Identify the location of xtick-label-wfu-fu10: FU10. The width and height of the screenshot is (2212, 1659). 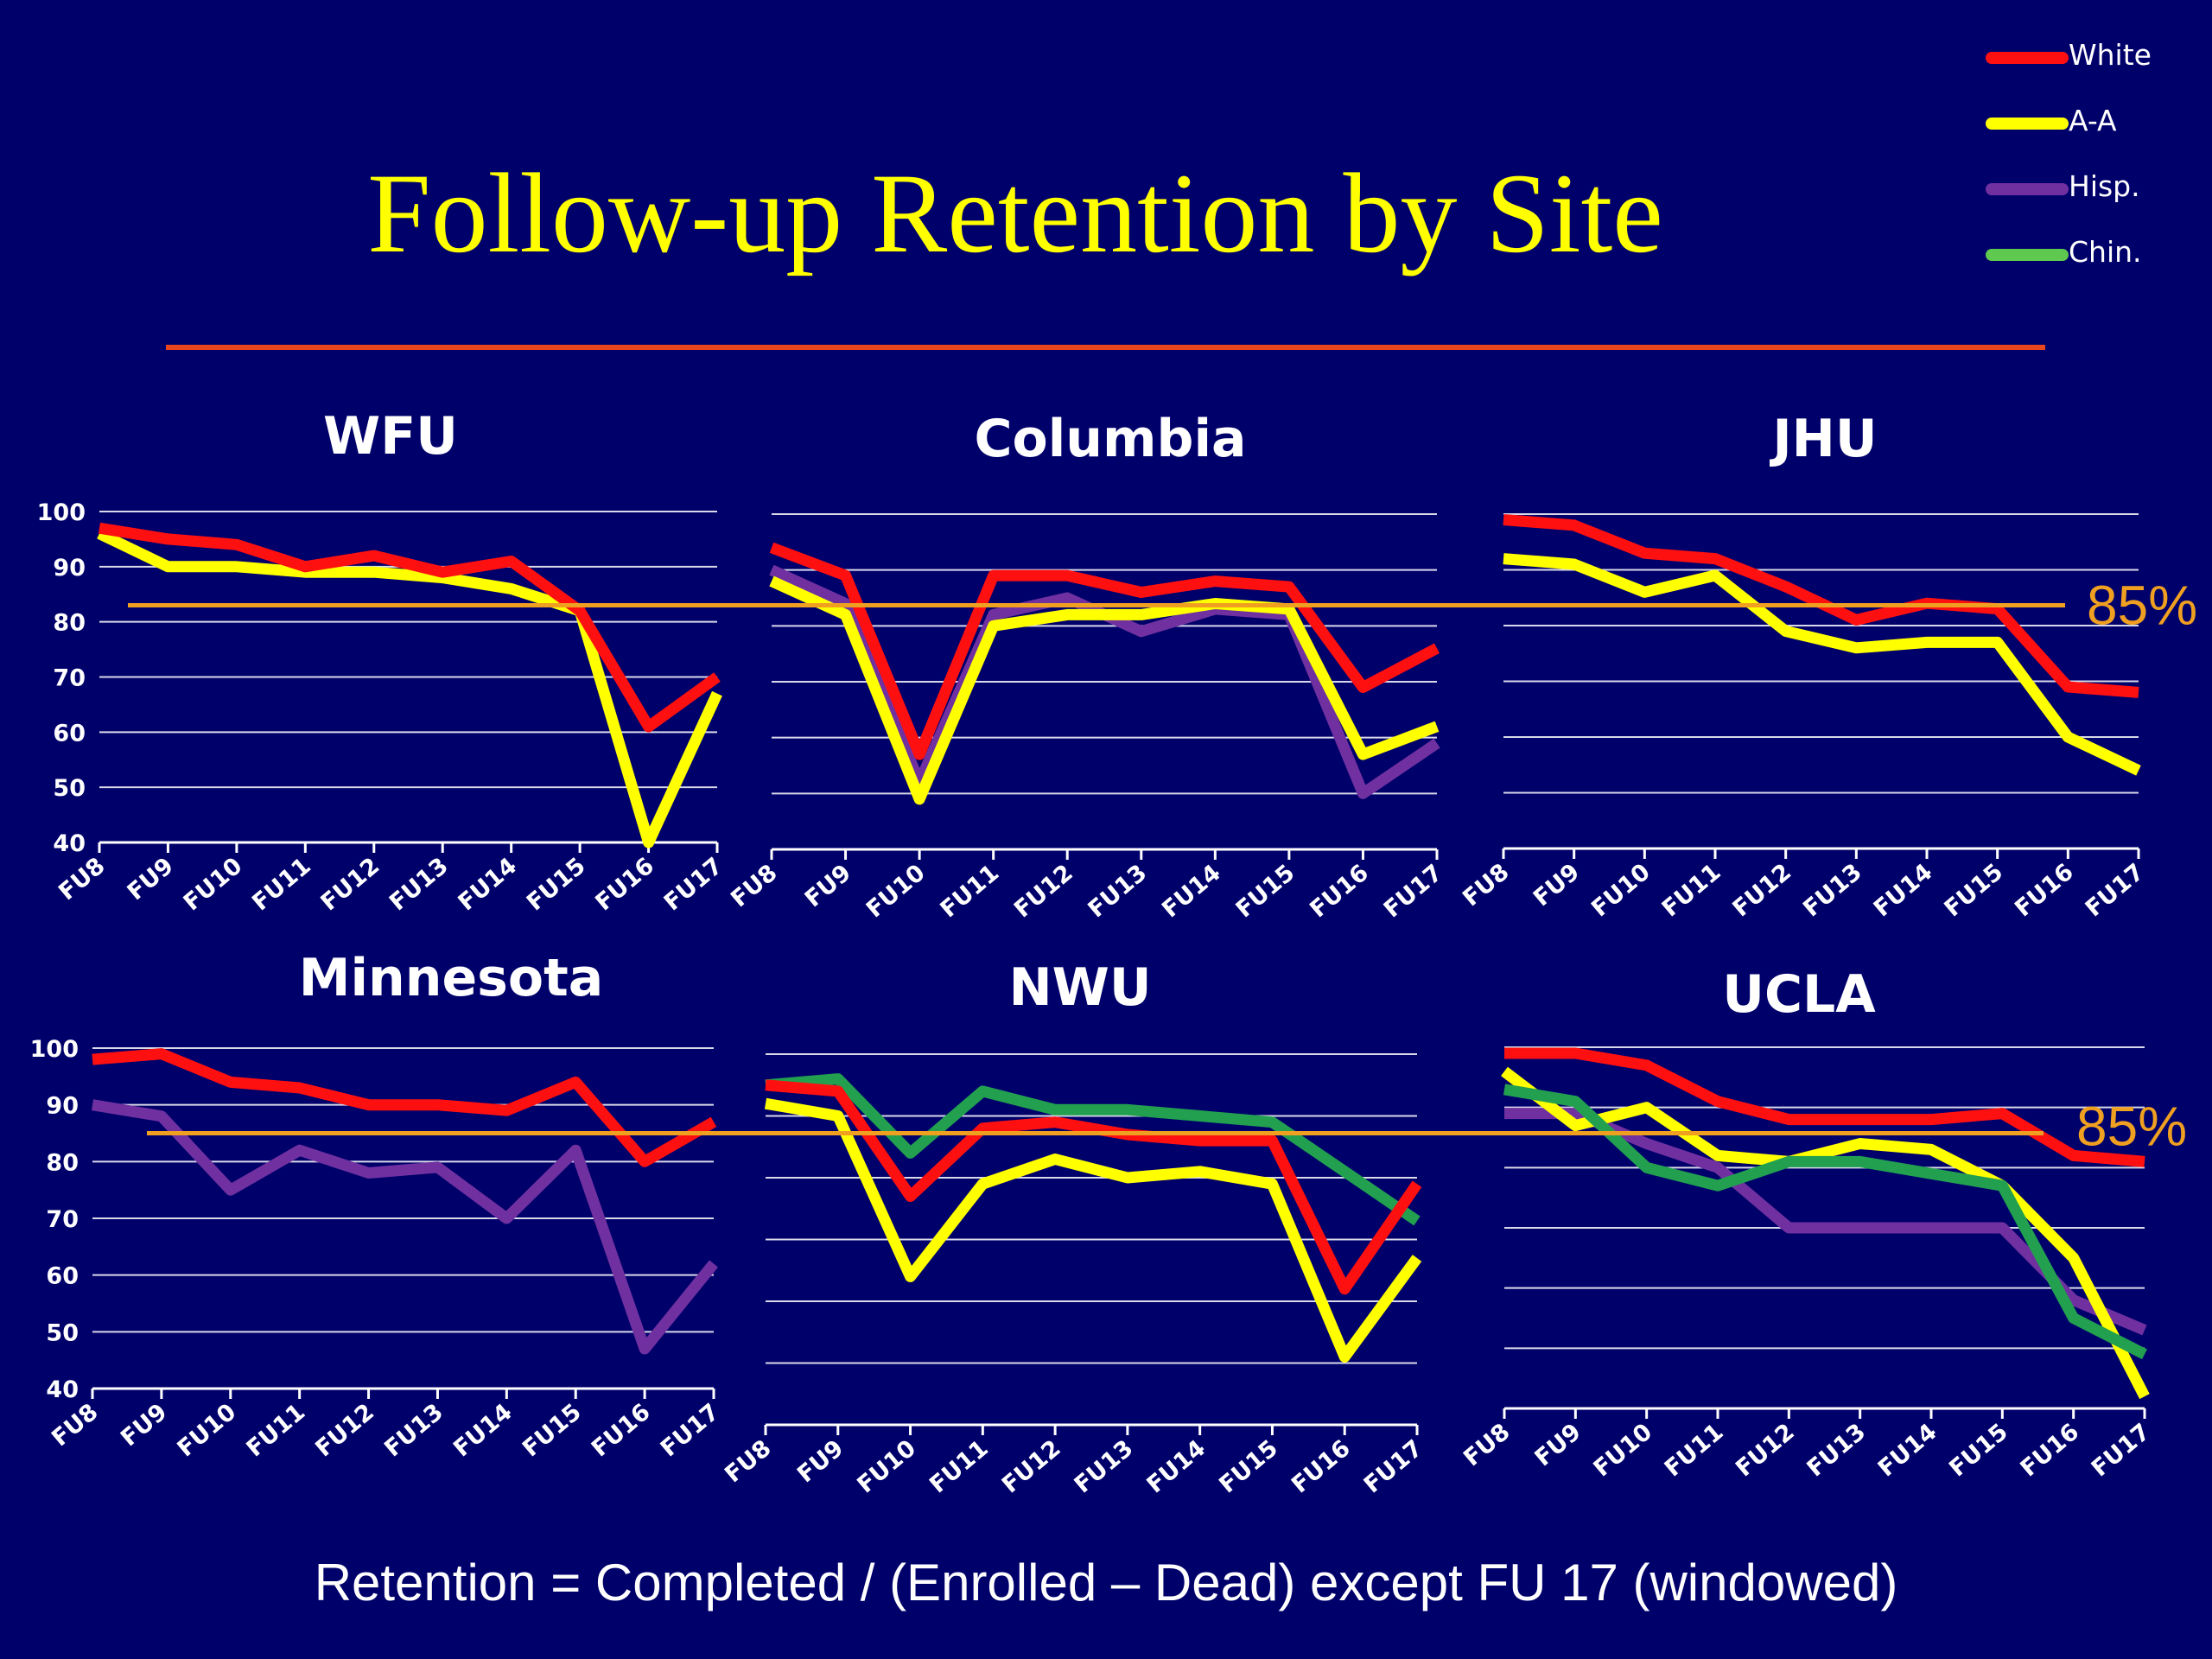
(213, 885).